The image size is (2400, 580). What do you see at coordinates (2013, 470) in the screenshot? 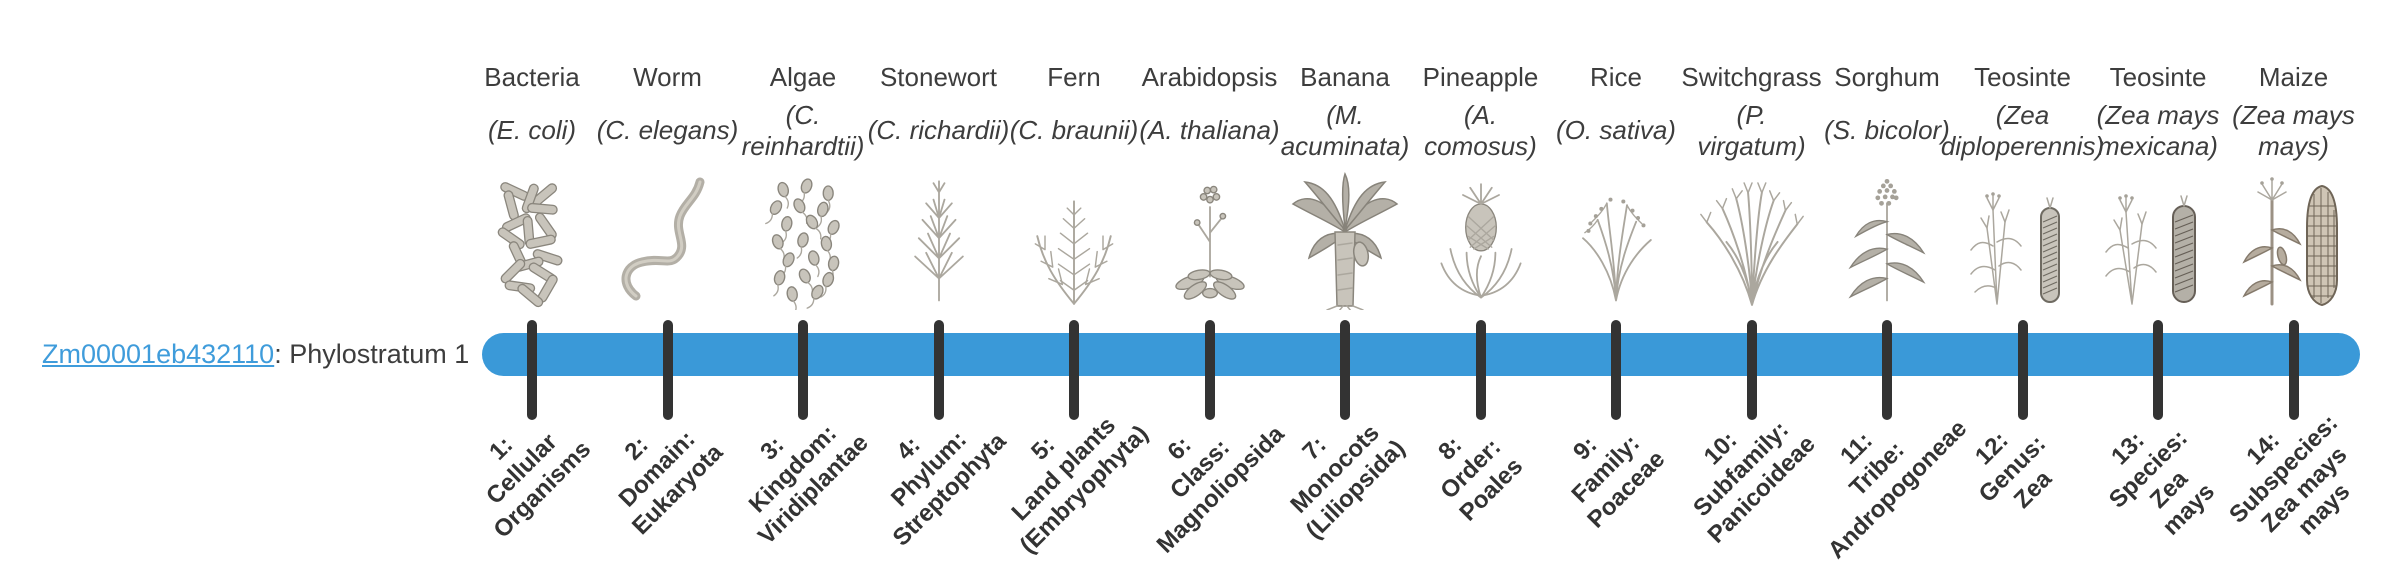
I see `stratum-label: 12: Genus: Zea` at bounding box center [2013, 470].